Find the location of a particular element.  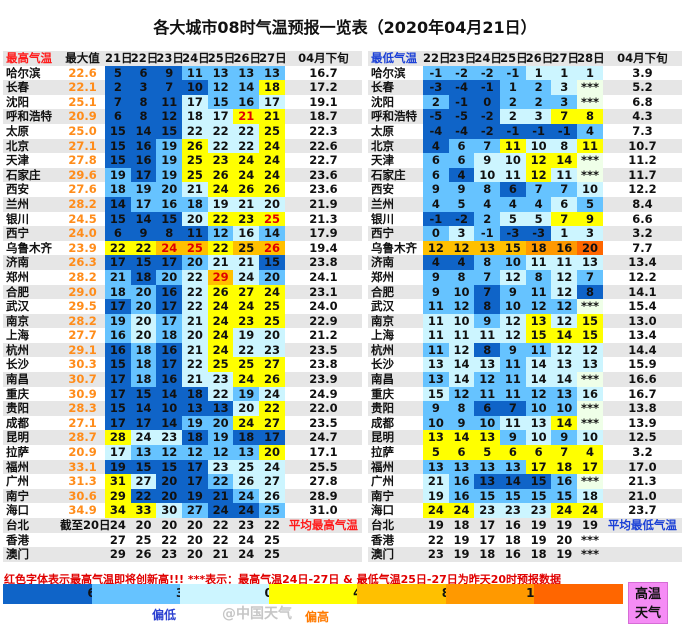

legend-segment: 8 is located at coordinates (403, 594).